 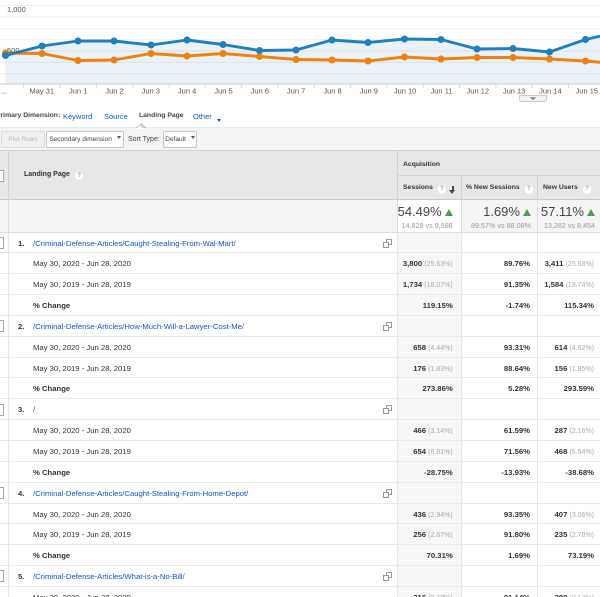 I want to click on svg-text: Jun 9, so click(x=369, y=91).